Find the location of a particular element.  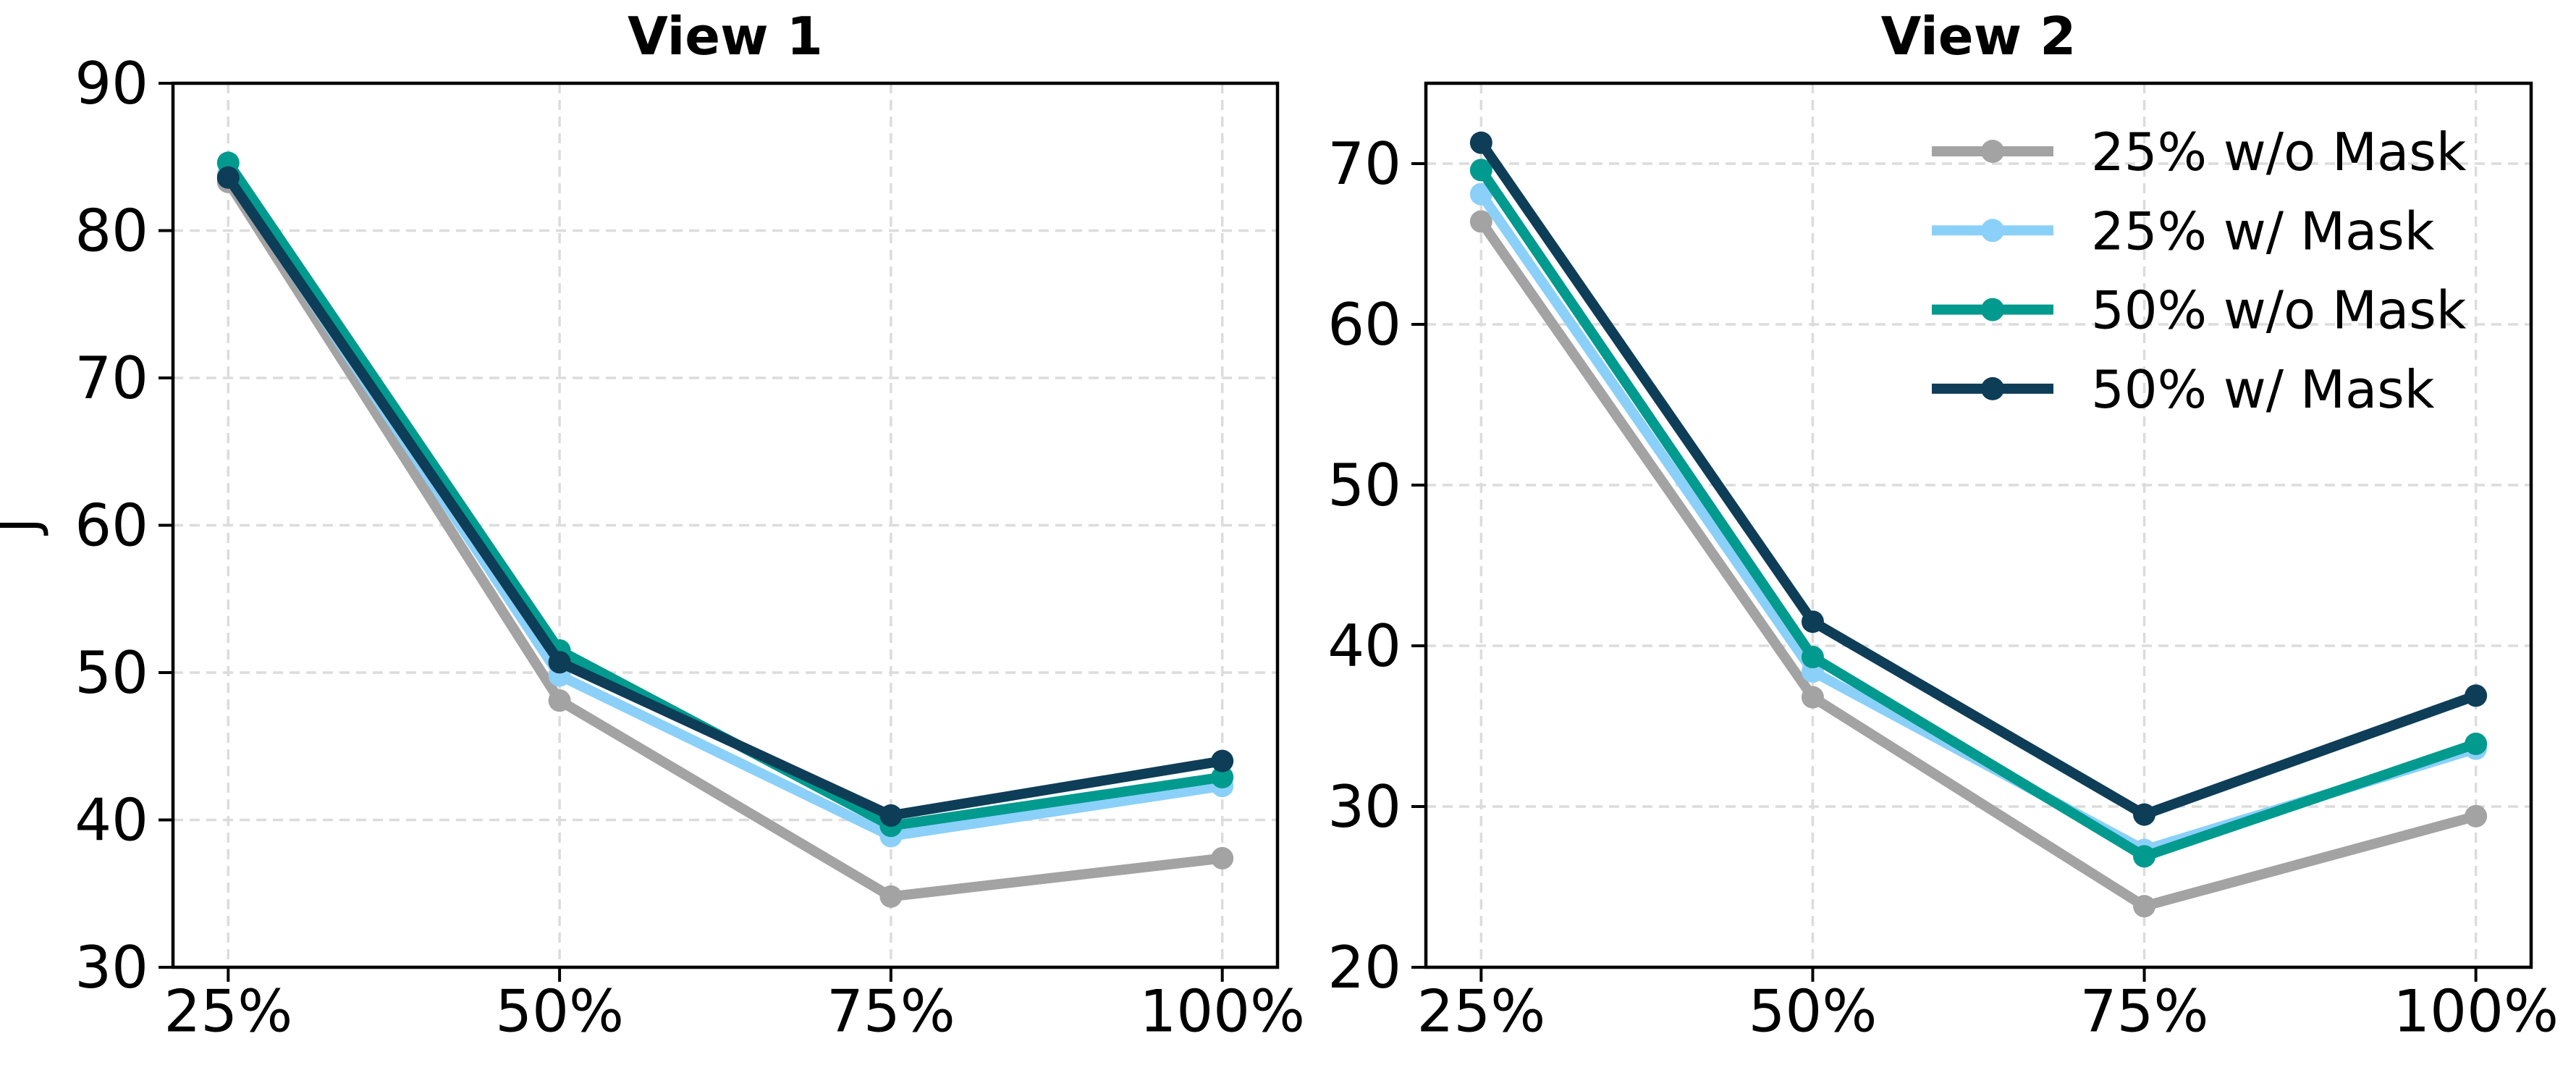

chart-title: View 2 is located at coordinates (1979, 36).